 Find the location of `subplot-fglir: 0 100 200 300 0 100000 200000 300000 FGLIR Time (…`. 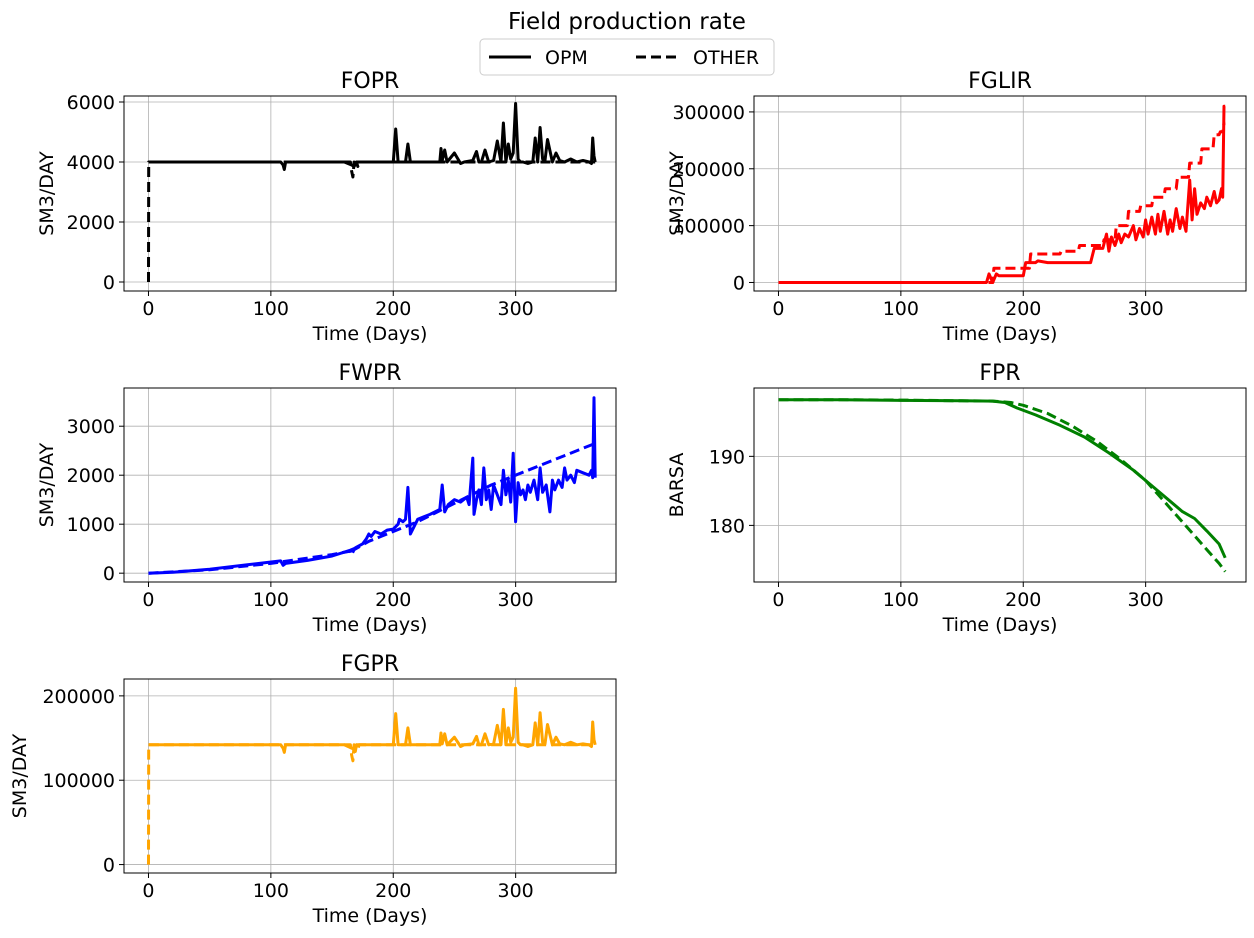

subplot-fglir: 0 100 200 300 0 100000 200000 300000 FGLIR Time (… is located at coordinates (956, 207).